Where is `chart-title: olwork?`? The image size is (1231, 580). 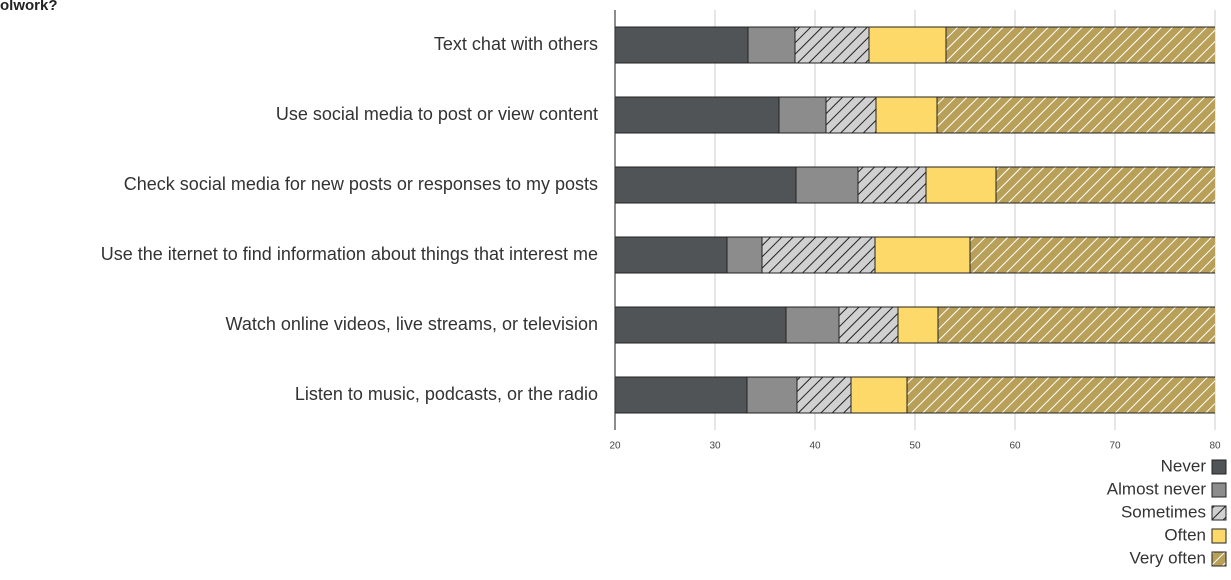 chart-title: olwork? is located at coordinates (29, 7).